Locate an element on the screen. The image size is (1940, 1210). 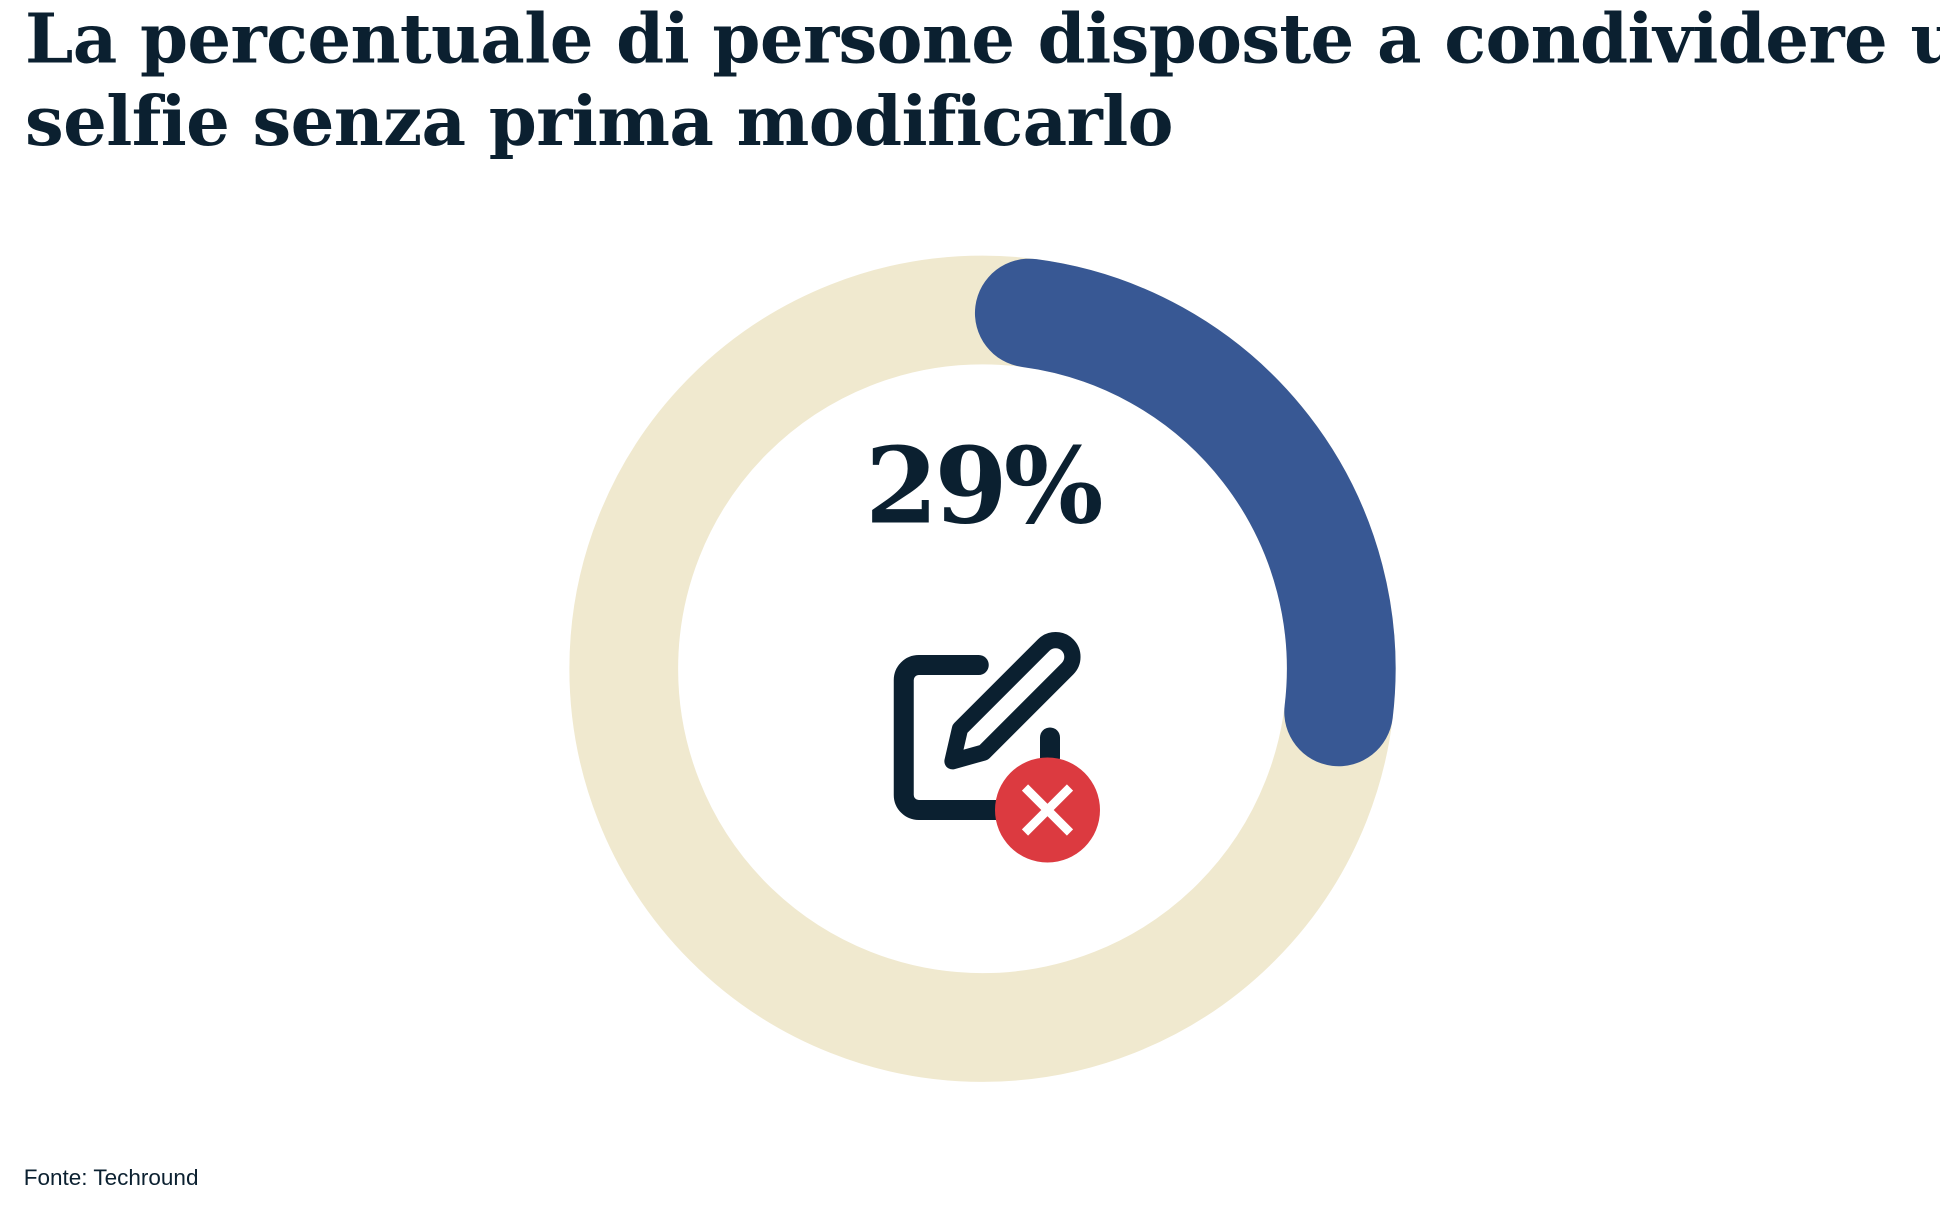
pencil-icon is located at coordinates (1012, 700).